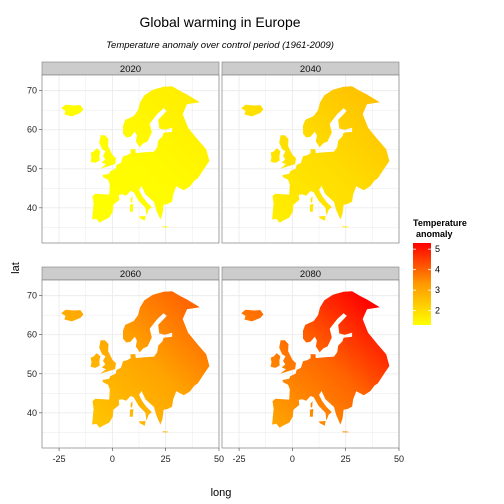 The width and height of the screenshot is (504, 504). What do you see at coordinates (437, 290) in the screenshot?
I see `legend-tick-label: 3` at bounding box center [437, 290].